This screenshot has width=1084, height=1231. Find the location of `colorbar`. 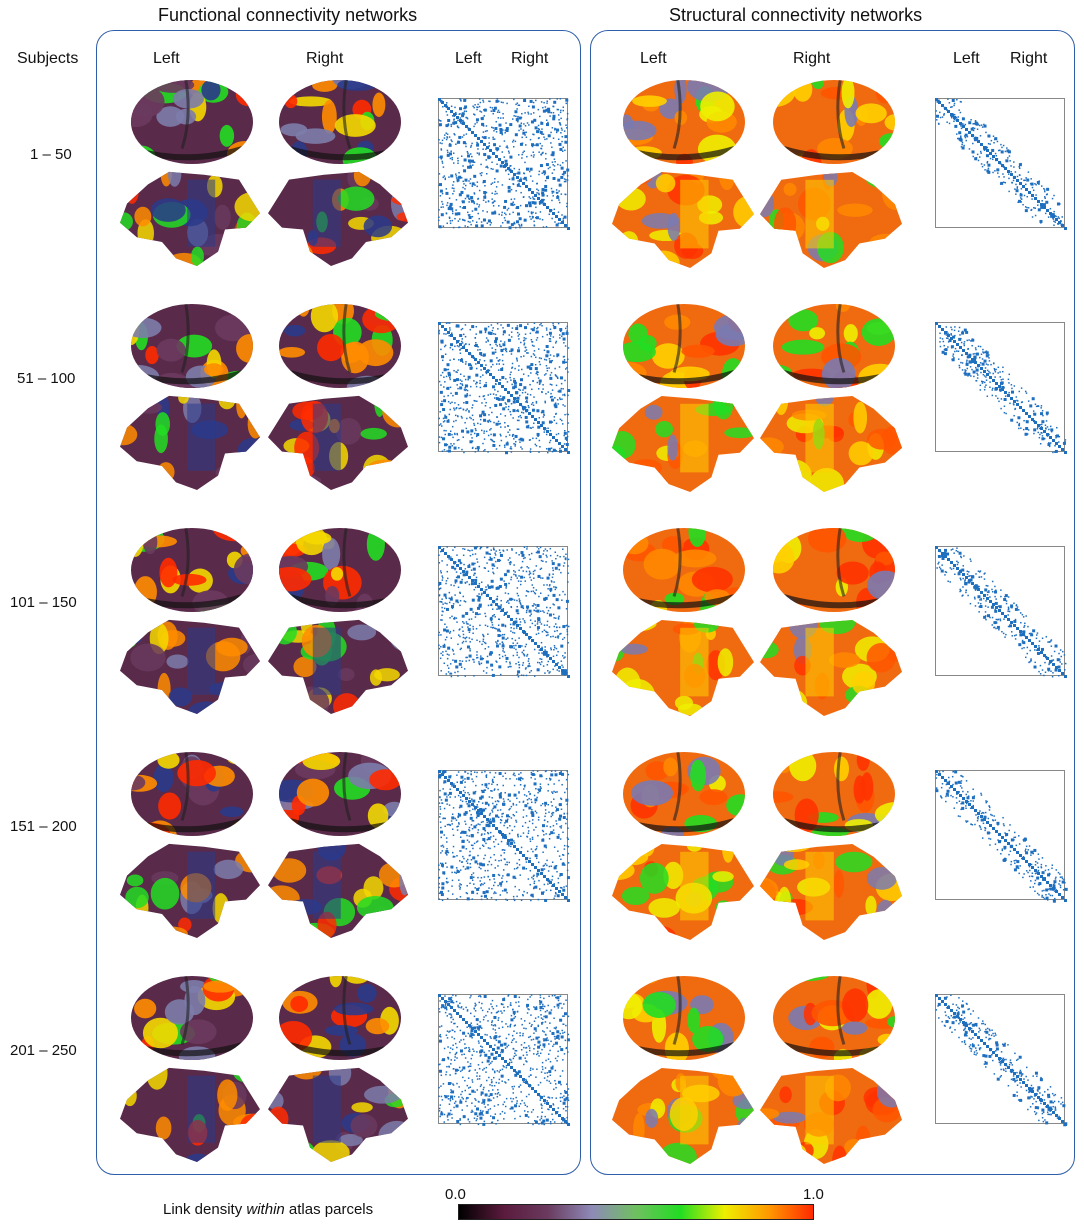

colorbar is located at coordinates (636, 1212).